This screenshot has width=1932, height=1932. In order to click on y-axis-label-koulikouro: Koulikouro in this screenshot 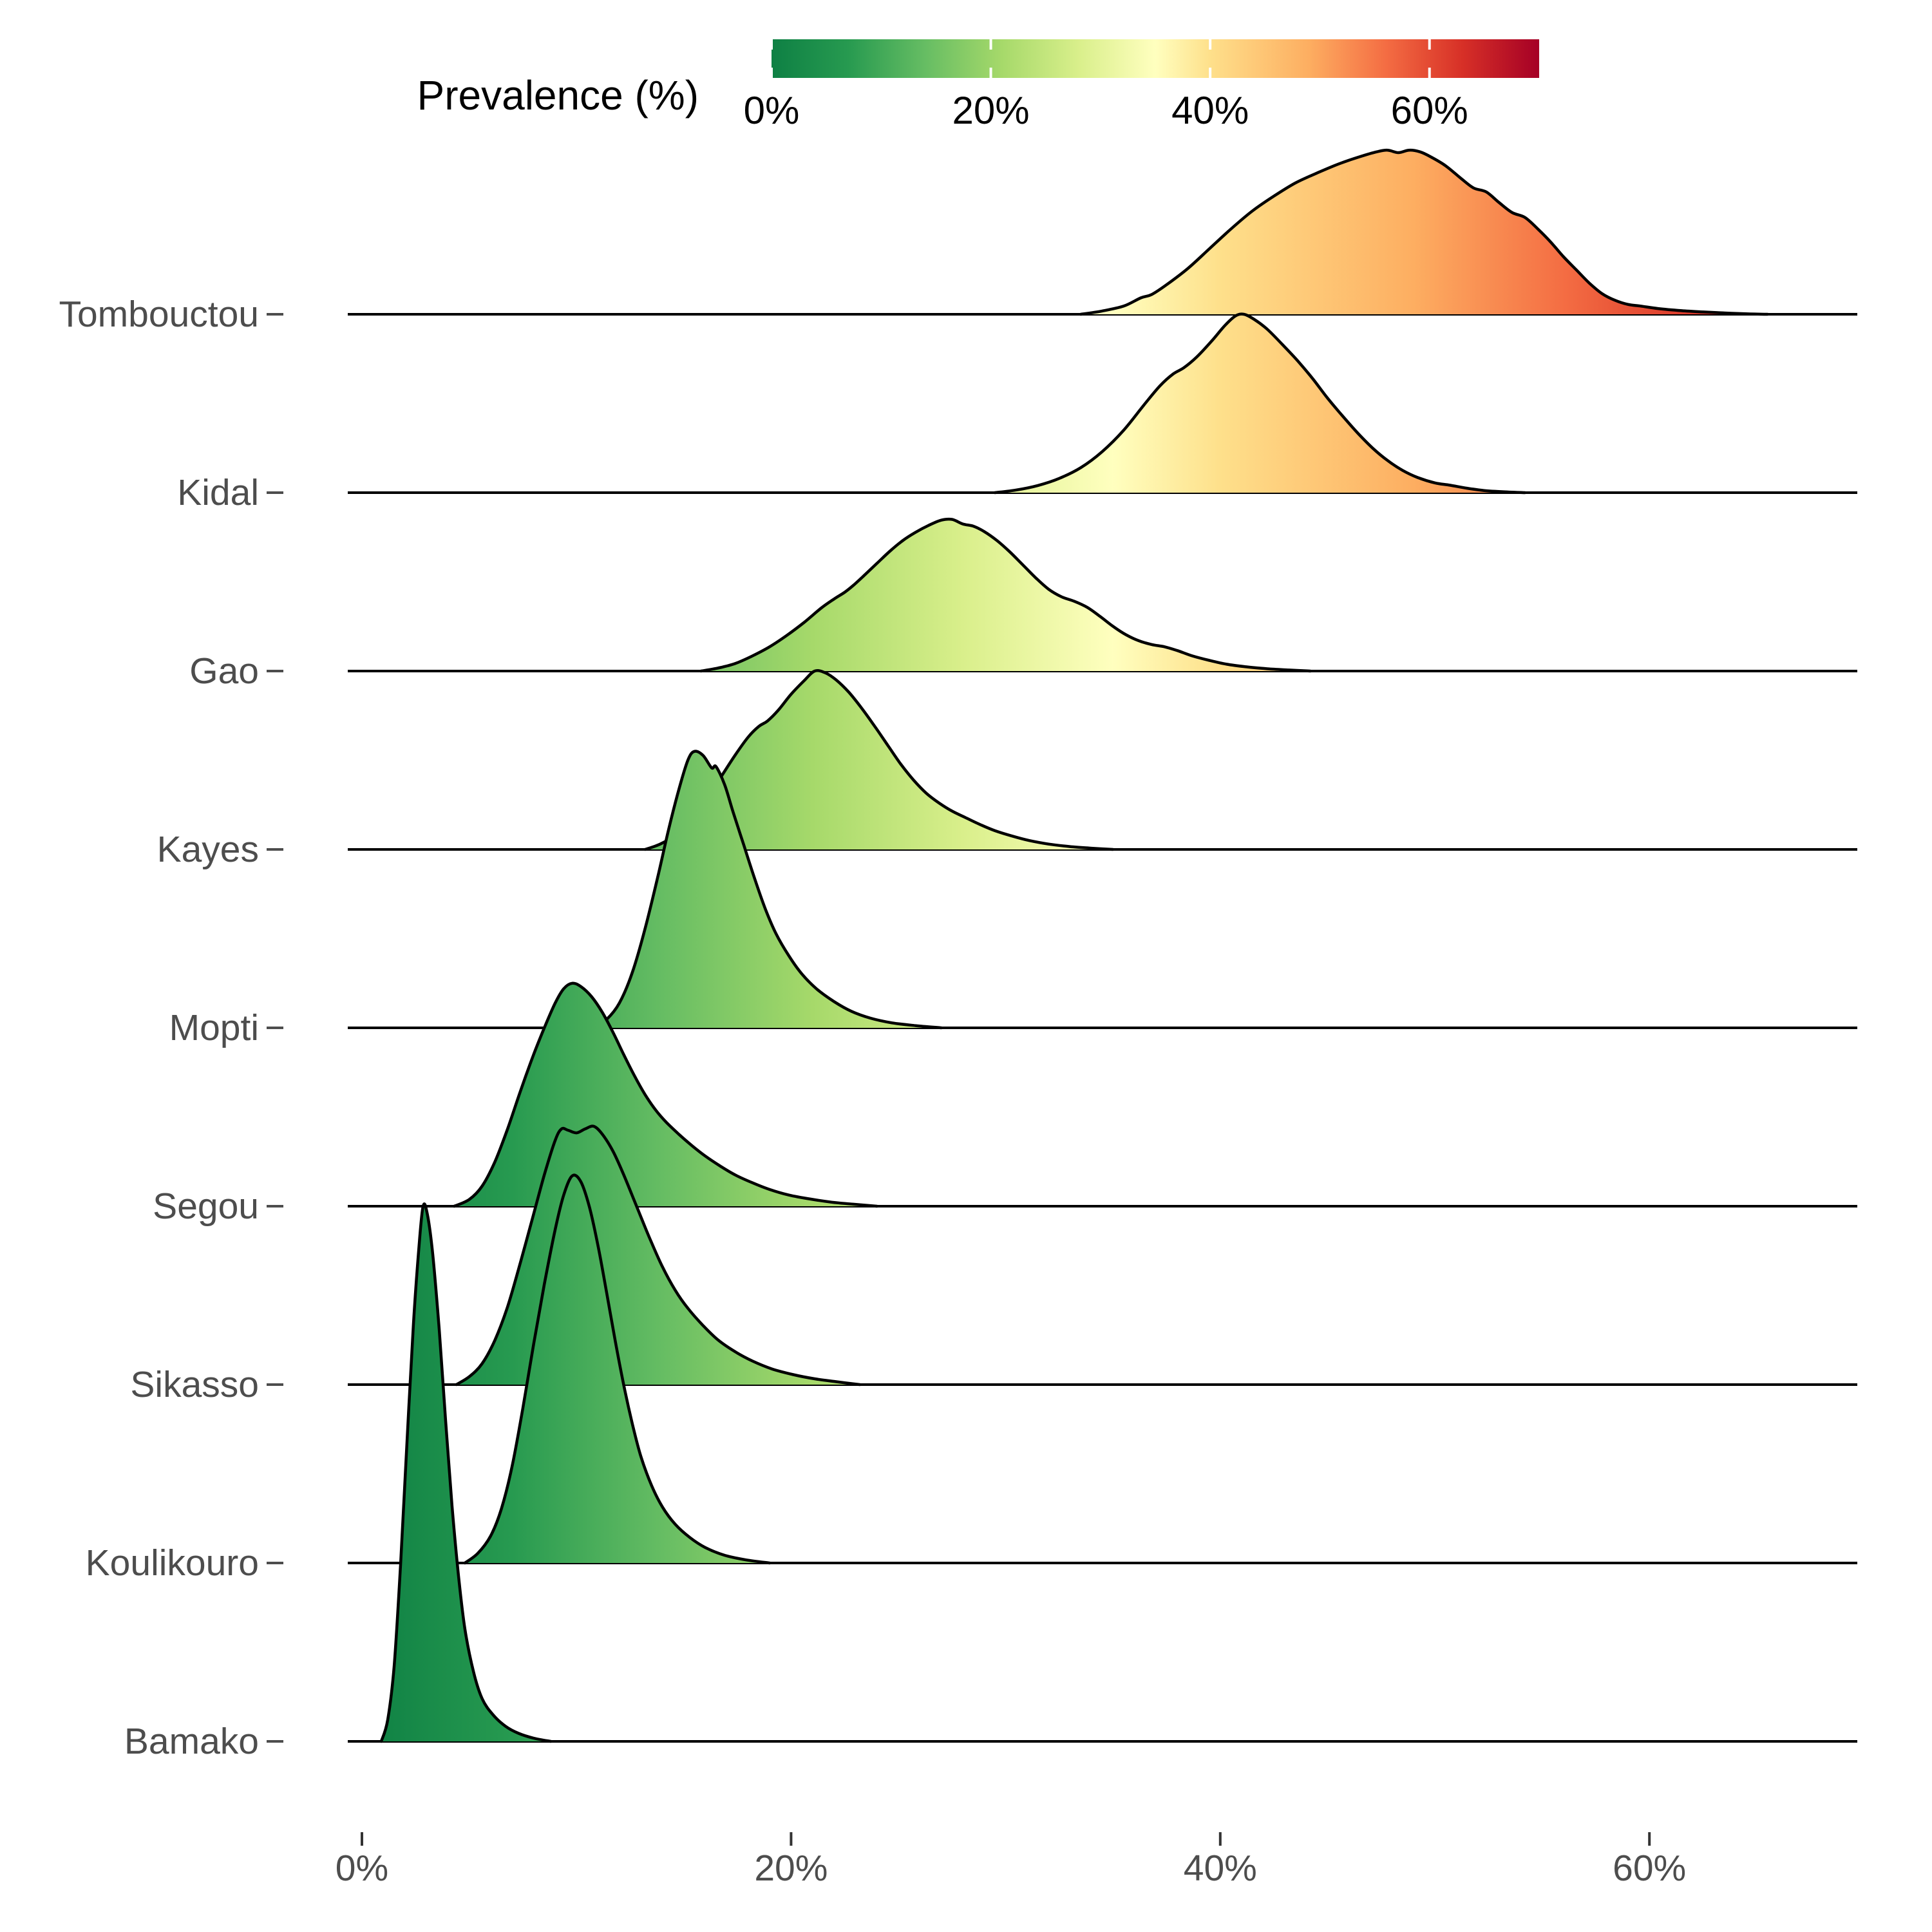, I will do `click(173, 1563)`.